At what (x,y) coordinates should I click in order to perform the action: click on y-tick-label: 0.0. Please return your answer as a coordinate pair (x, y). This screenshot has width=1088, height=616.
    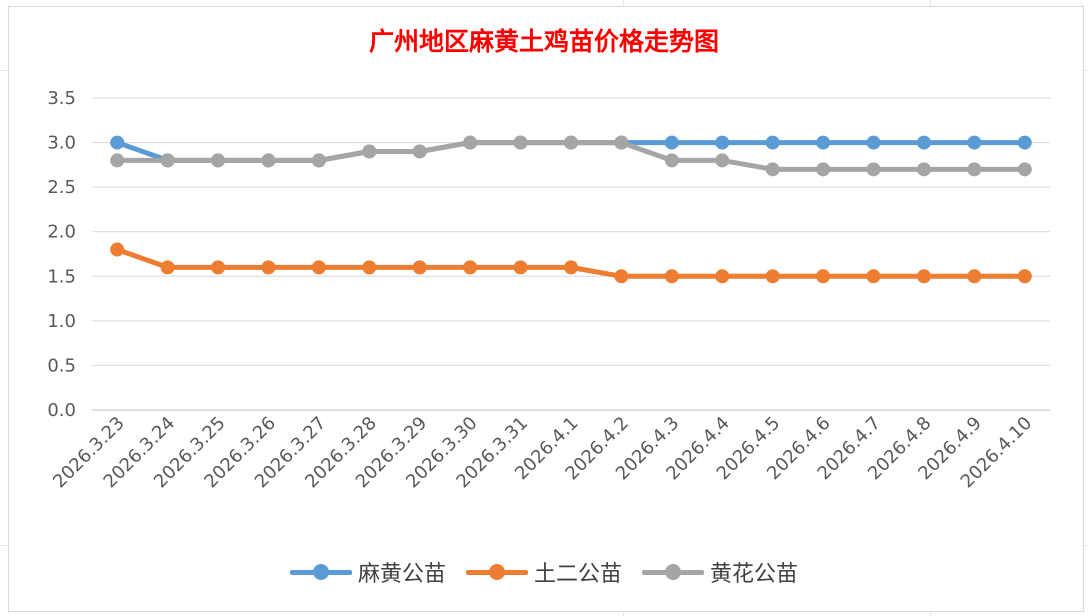
    Looking at the image, I should click on (61, 410).